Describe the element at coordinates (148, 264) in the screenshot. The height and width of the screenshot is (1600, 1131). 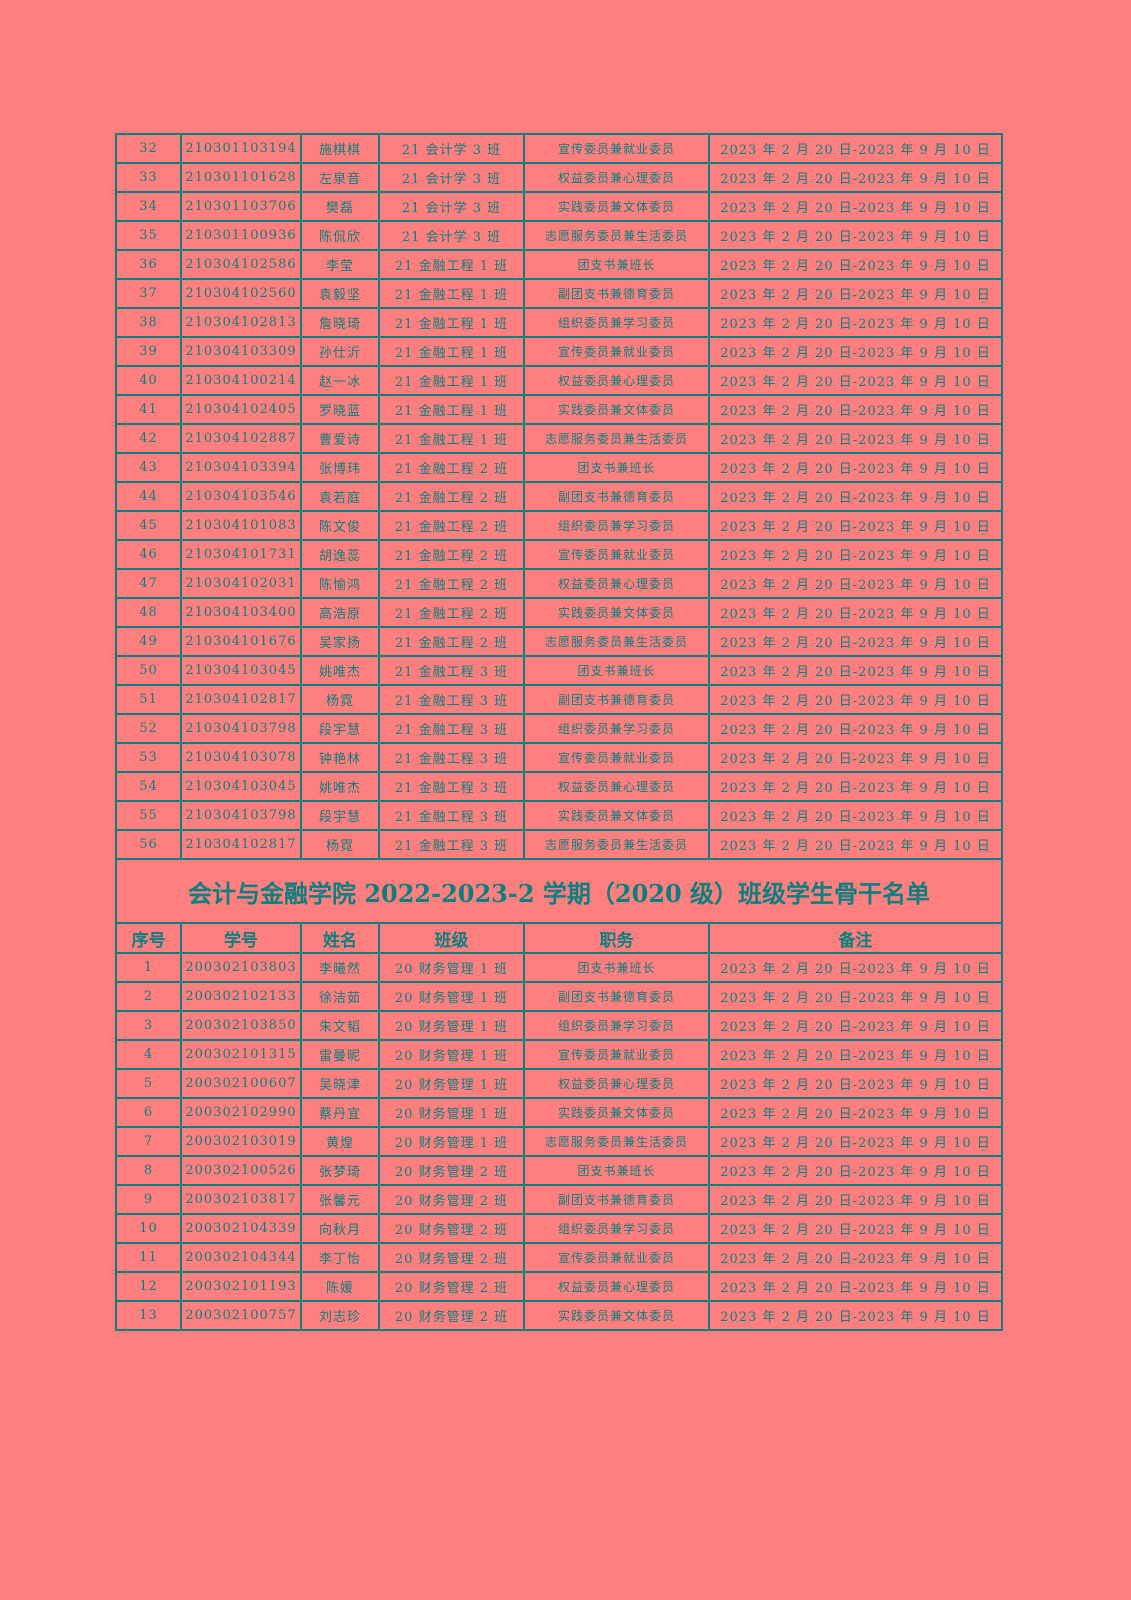
I see `index-cell: 36` at that location.